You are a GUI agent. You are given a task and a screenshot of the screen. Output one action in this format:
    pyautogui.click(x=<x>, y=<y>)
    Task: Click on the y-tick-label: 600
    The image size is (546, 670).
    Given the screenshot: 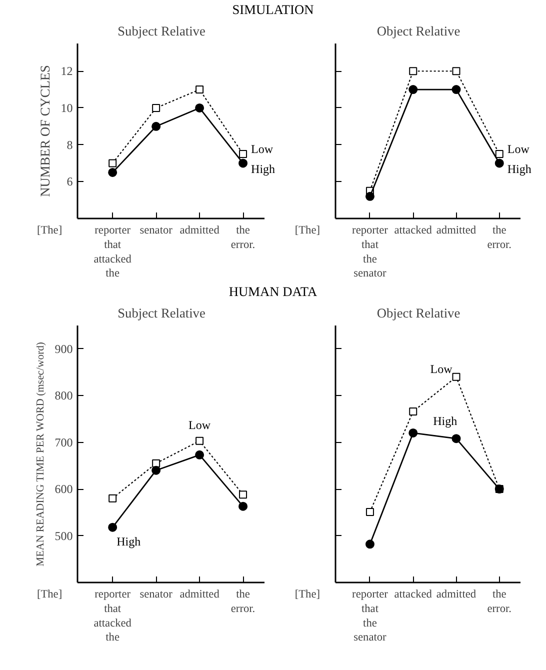 What is the action you would take?
    pyautogui.click(x=63, y=489)
    